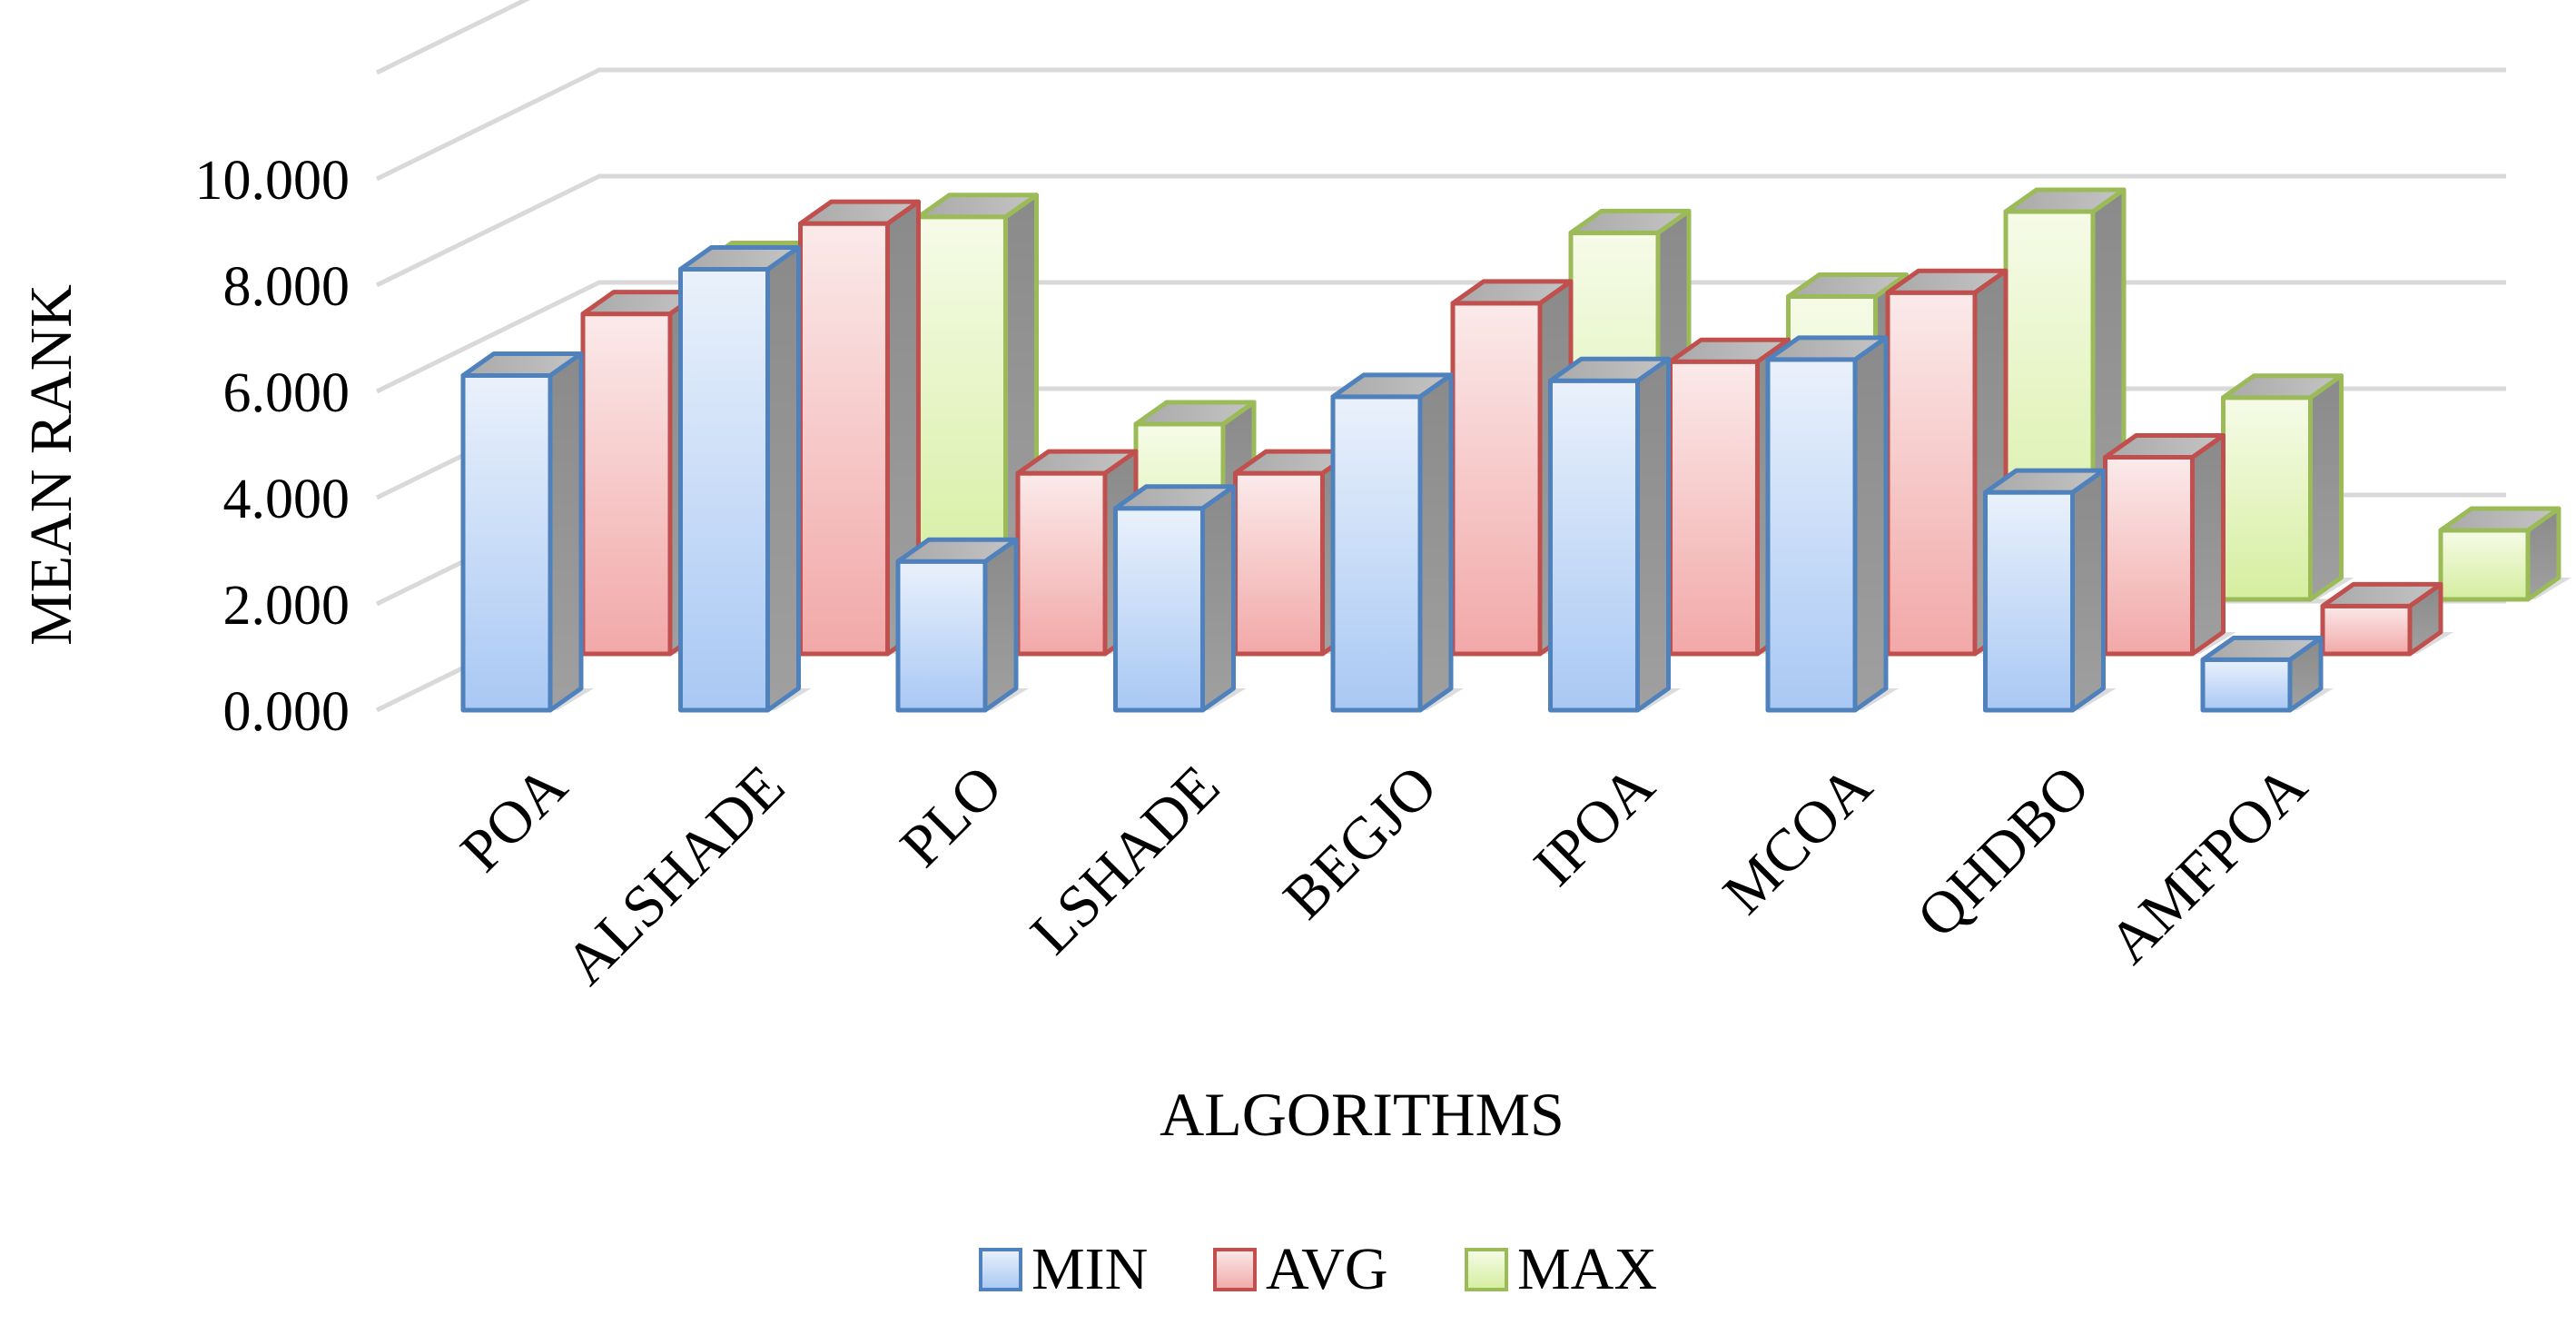 The width and height of the screenshot is (2576, 1325). I want to click on y-tick-label: 8.000, so click(286, 287).